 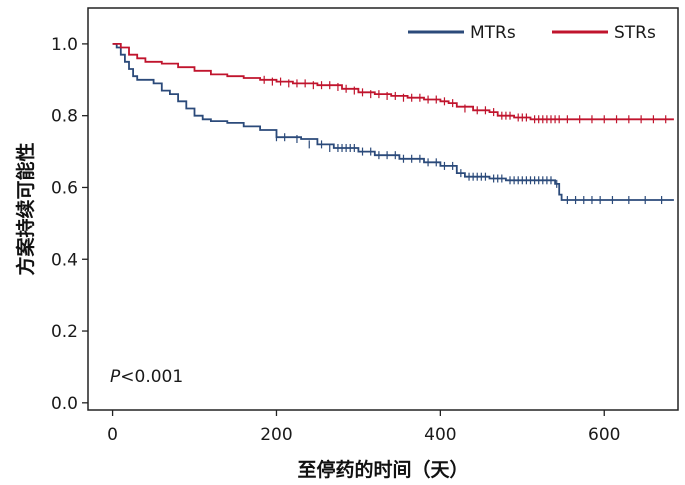 I want to click on legend-label-mtrs: MTRs, so click(x=493, y=33).